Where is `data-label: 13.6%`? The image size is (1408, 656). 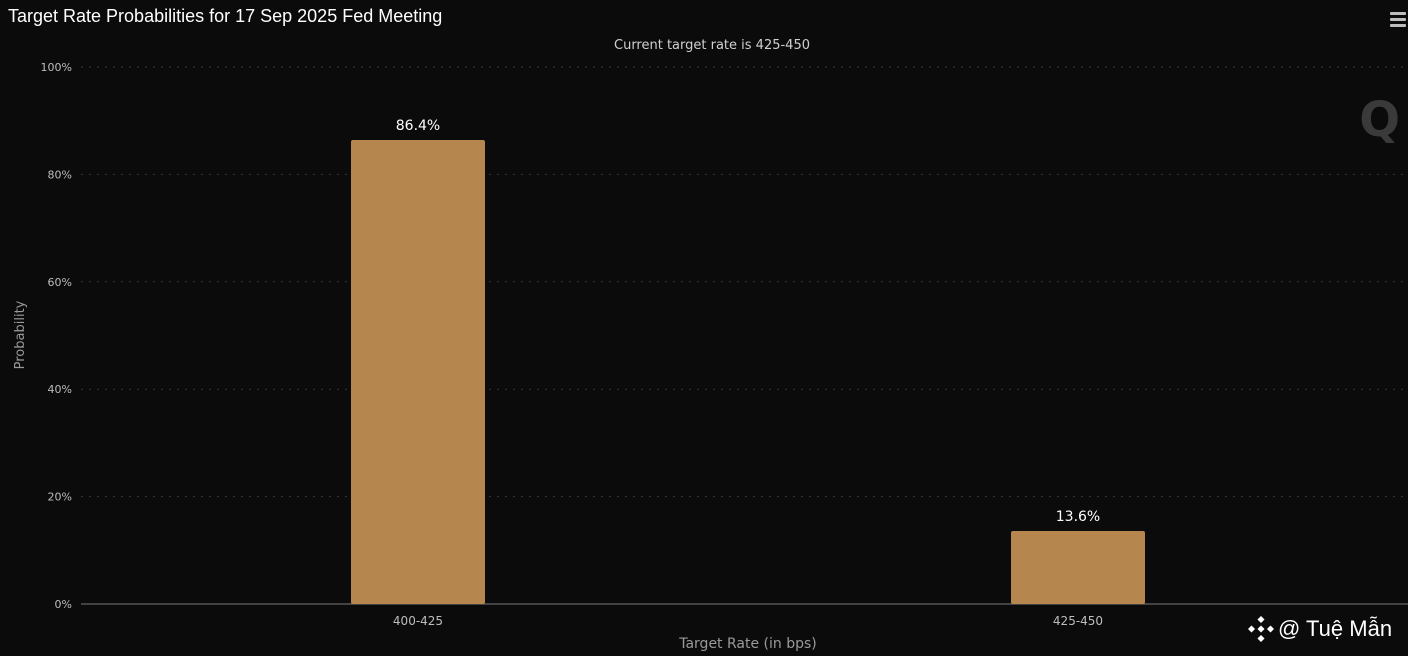 data-label: 13.6% is located at coordinates (1078, 517).